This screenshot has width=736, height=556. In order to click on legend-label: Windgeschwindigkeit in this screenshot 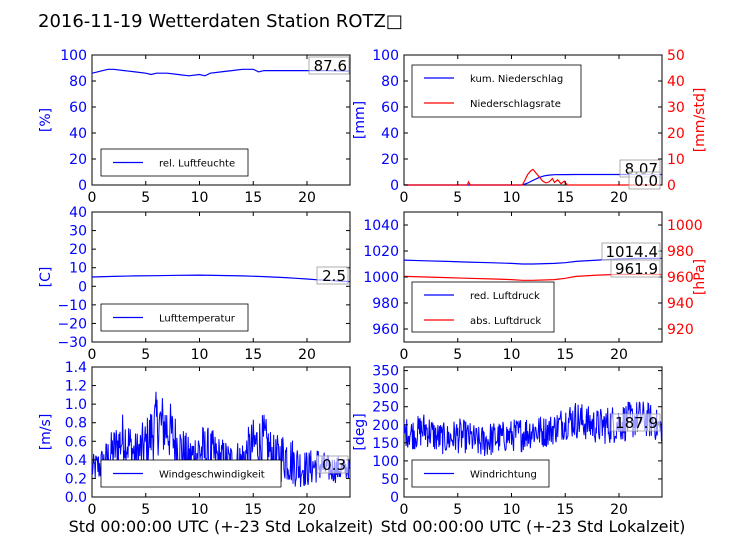, I will do `click(212, 475)`.